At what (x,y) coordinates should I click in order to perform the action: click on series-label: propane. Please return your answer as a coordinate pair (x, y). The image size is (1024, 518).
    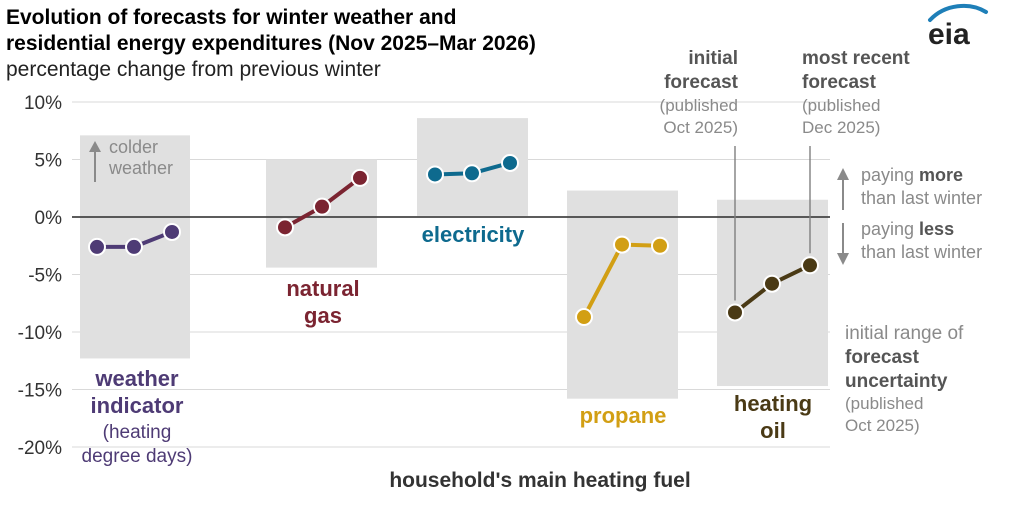
    Looking at the image, I should click on (623, 415).